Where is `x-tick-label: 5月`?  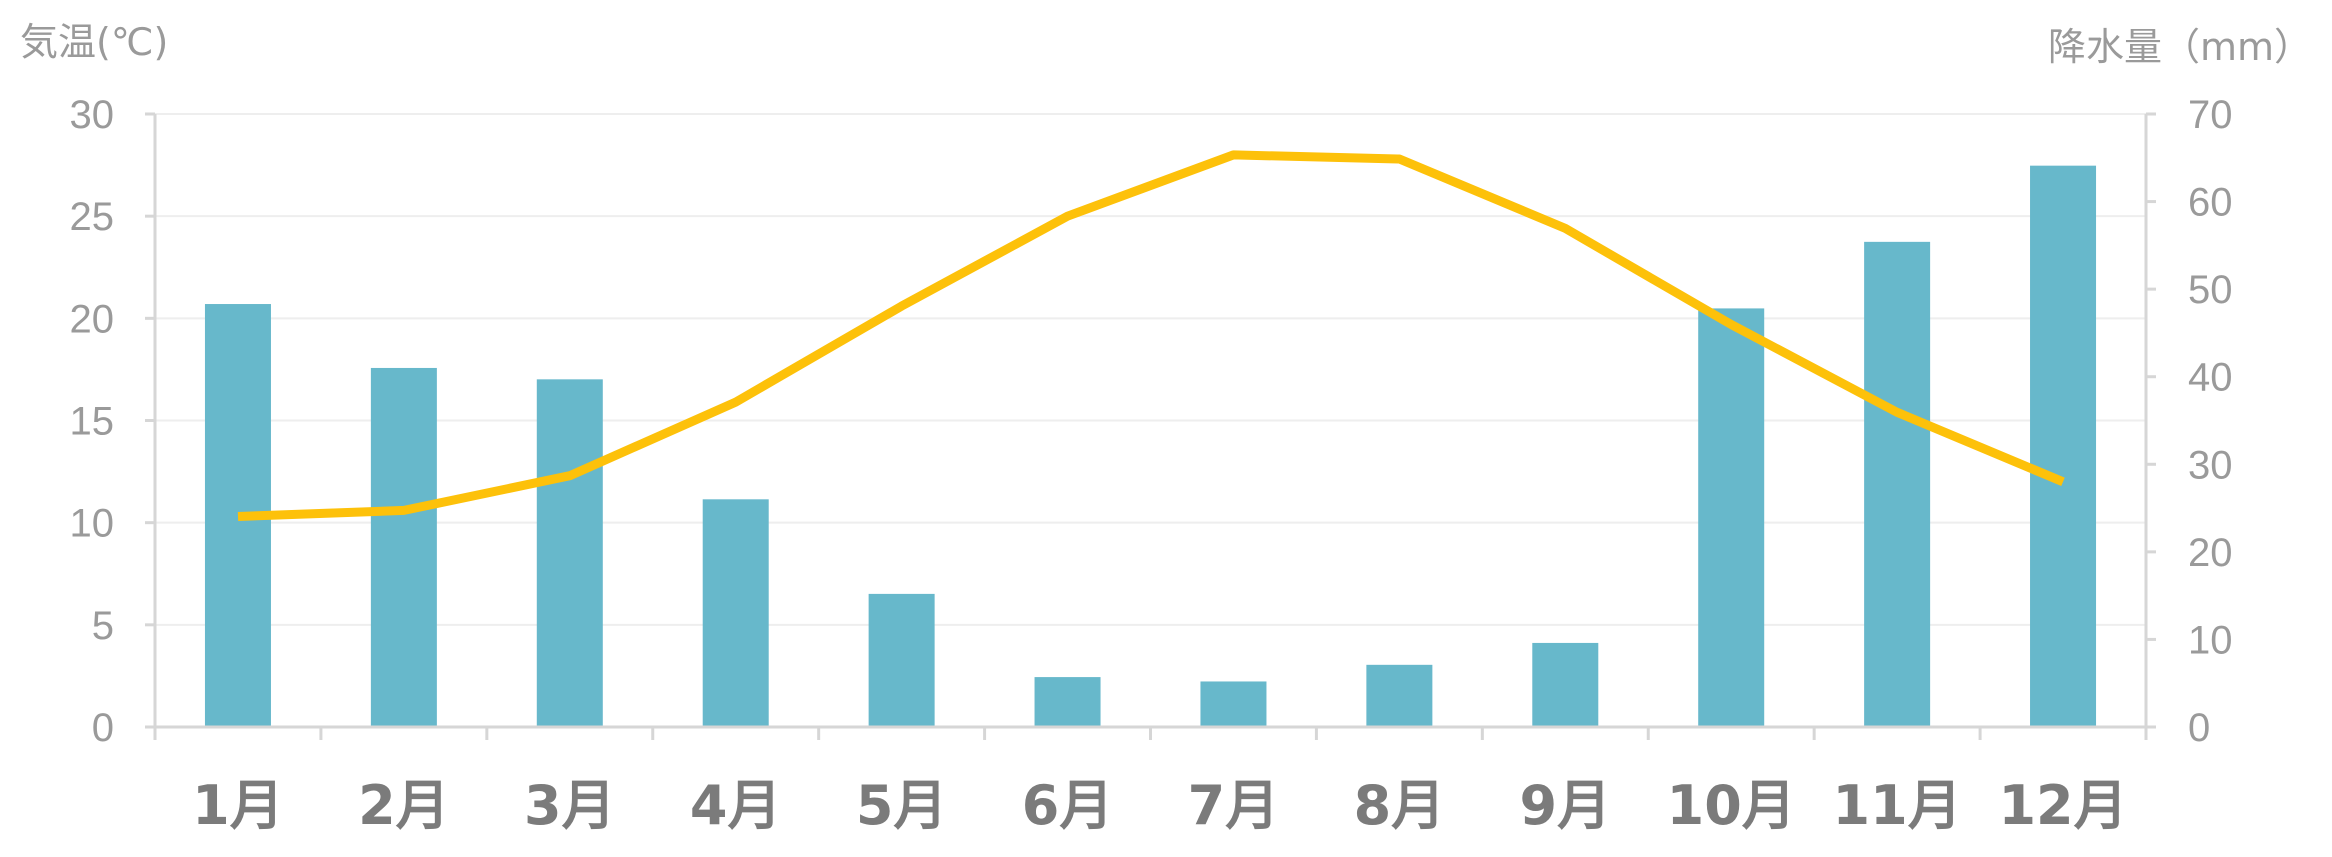 x-tick-label: 5月 is located at coordinates (902, 805).